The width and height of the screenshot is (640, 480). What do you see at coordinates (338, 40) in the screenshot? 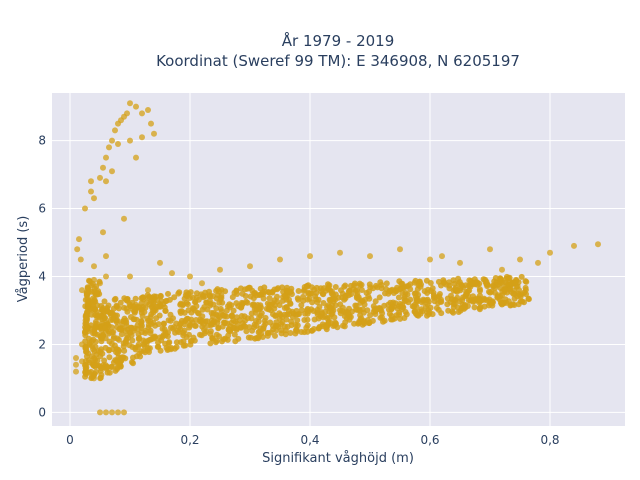
I see `chart-title-line-1: År 1979 - 2019` at bounding box center [338, 40].